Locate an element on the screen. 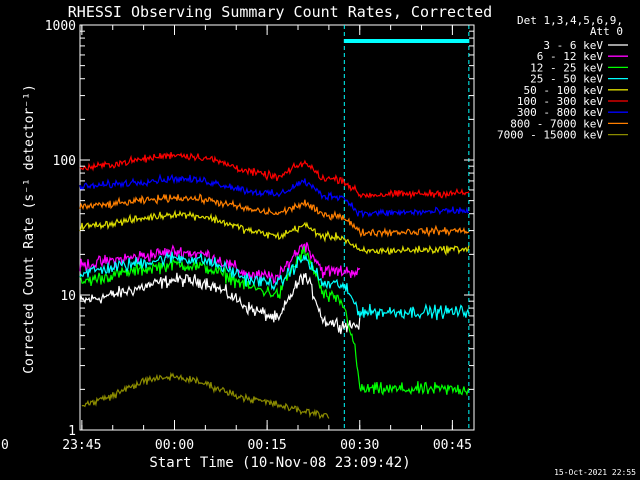 The image size is (640, 480). y-tick-label: 100 is located at coordinates (64, 161).